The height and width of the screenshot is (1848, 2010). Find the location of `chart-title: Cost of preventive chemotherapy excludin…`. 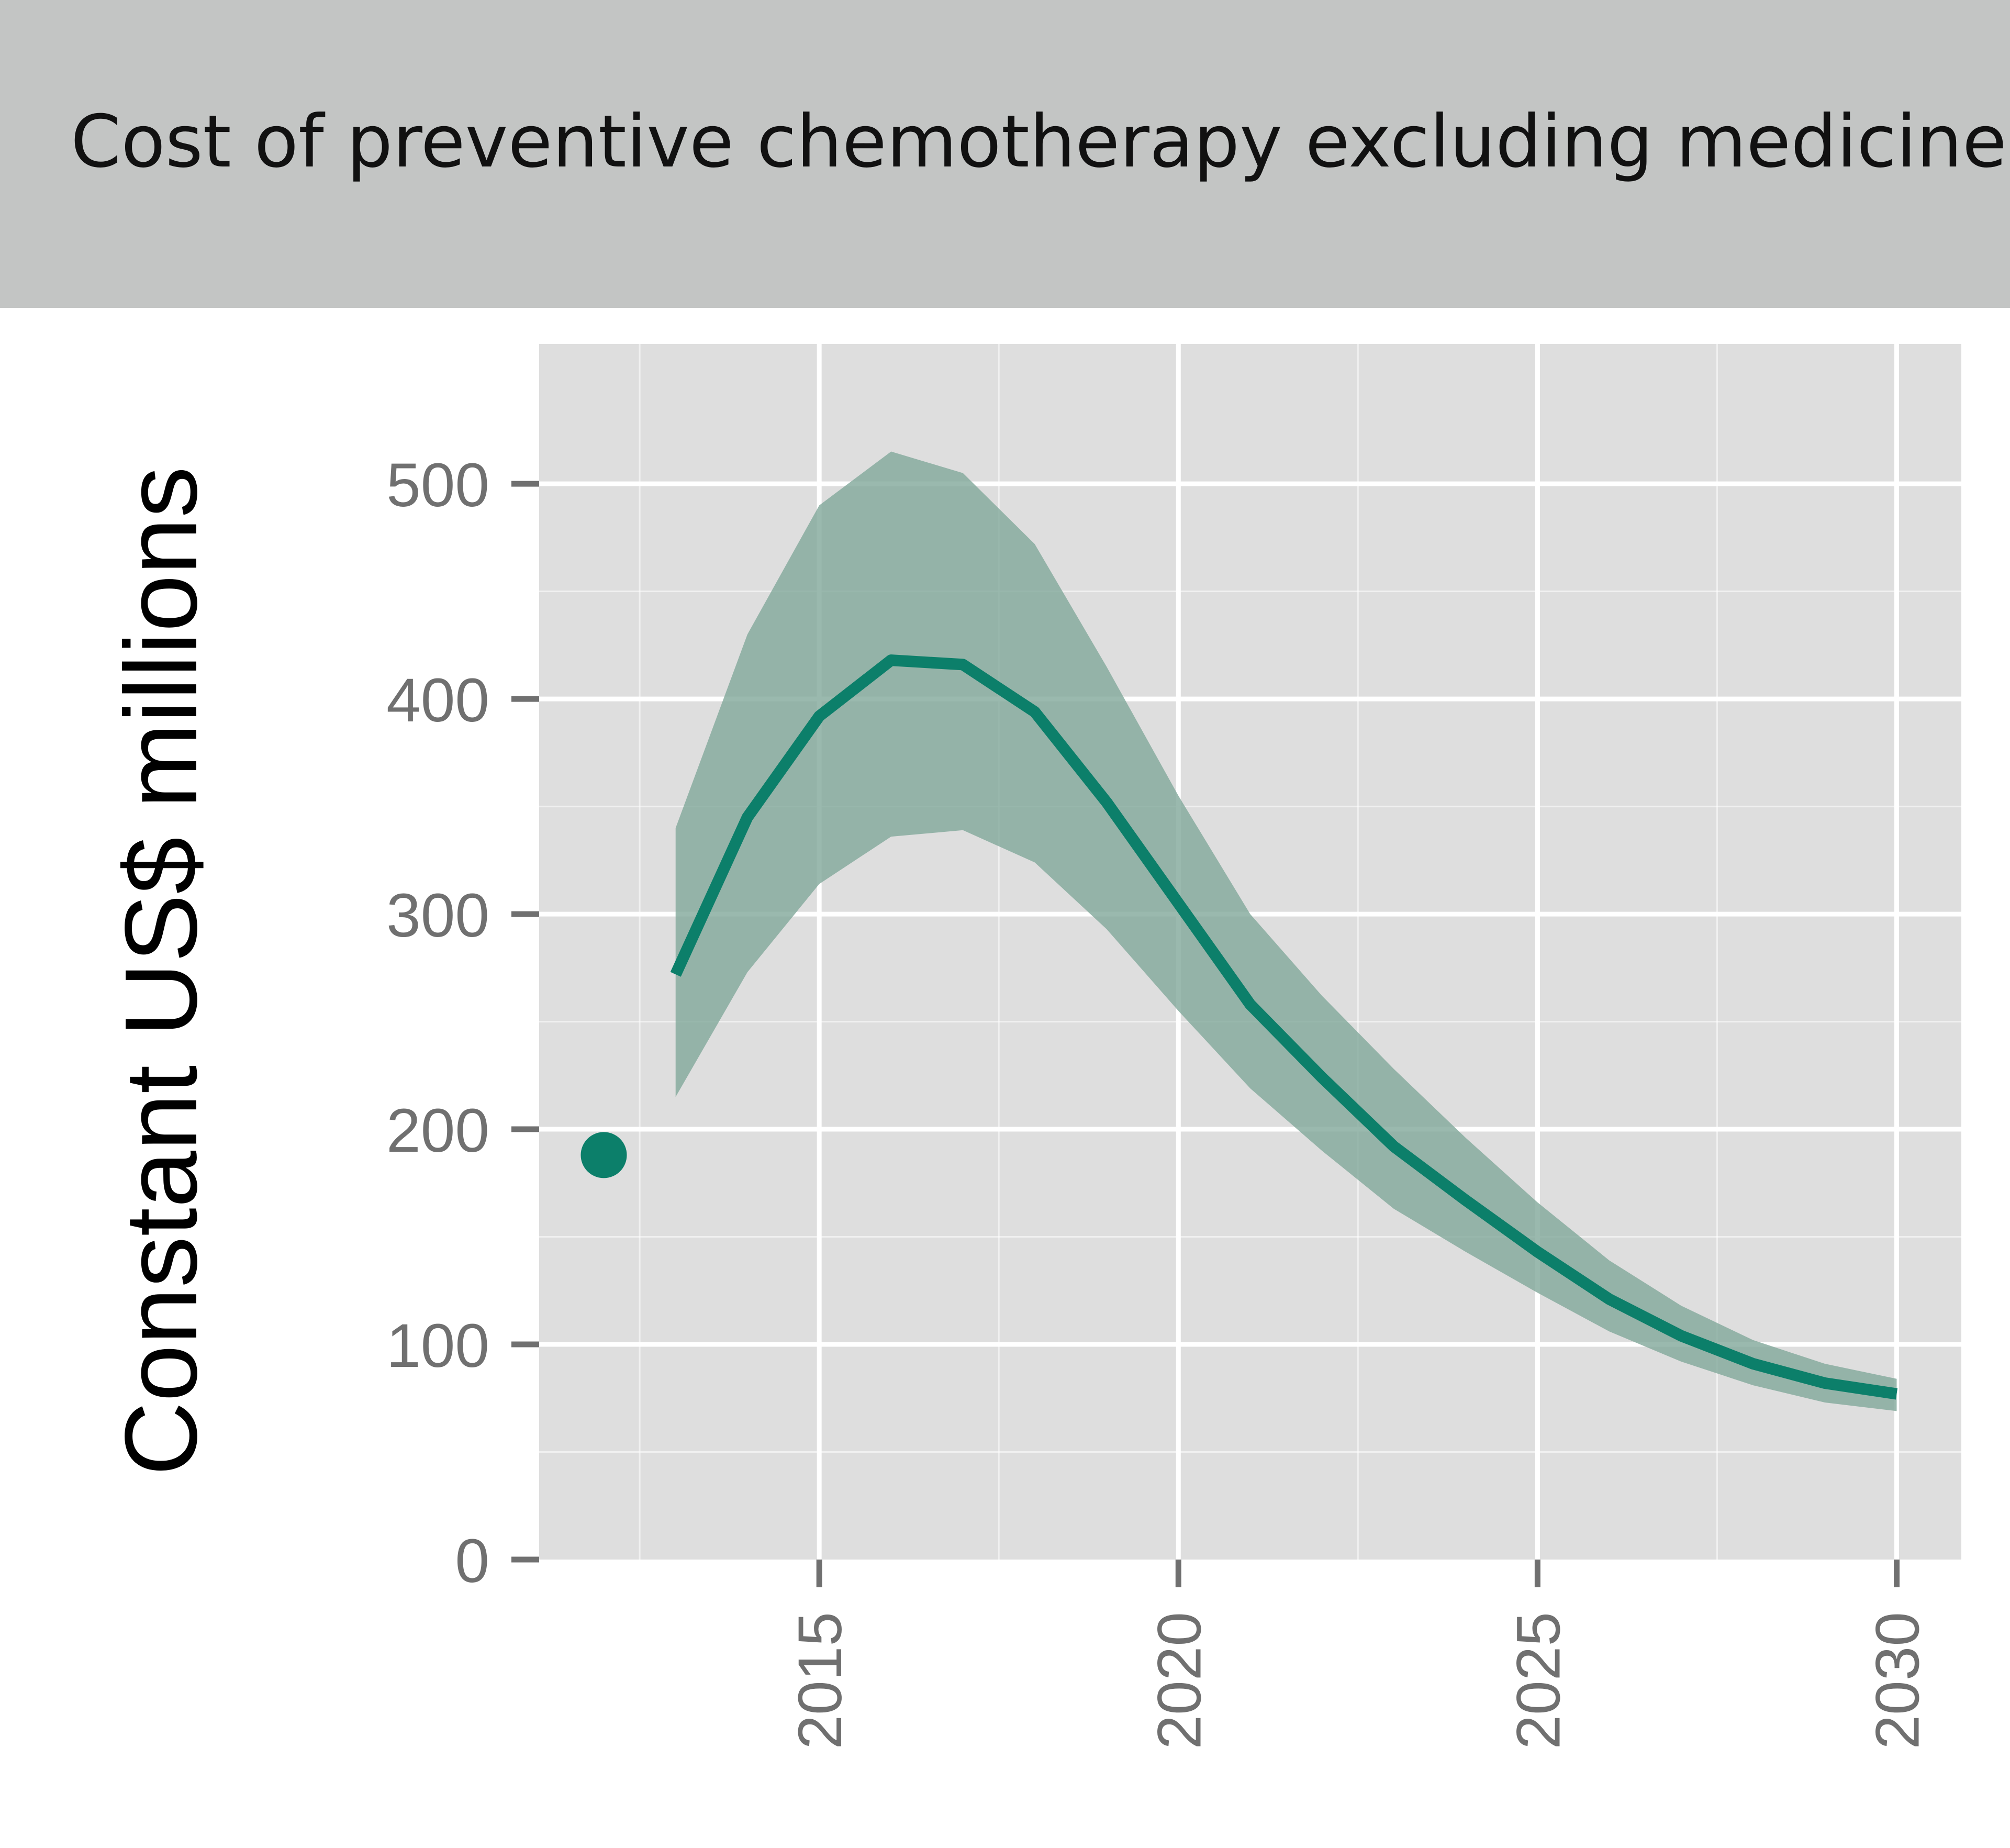

chart-title: Cost of preventive chemotherapy excludin… is located at coordinates (1039, 141).